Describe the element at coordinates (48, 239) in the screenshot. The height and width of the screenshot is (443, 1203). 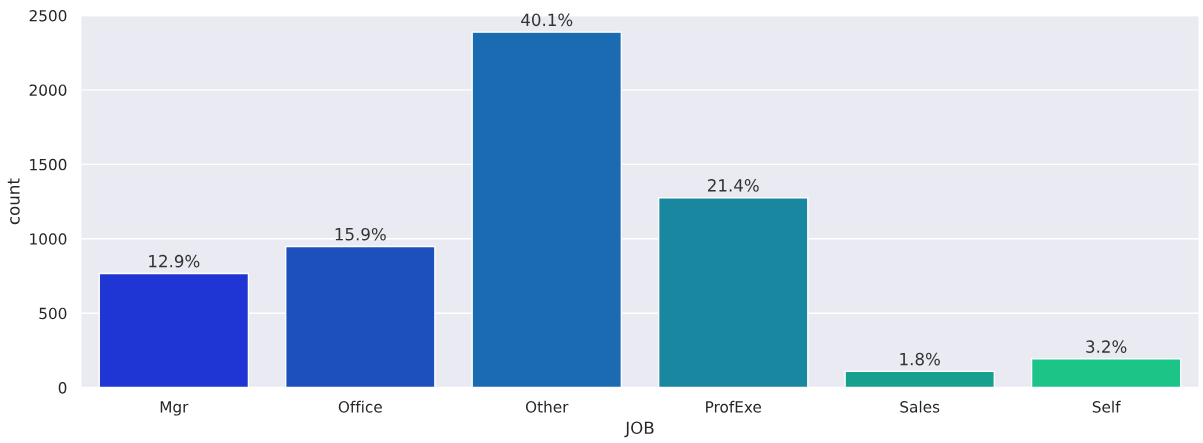
I see `y-tick-label: 1000` at that location.